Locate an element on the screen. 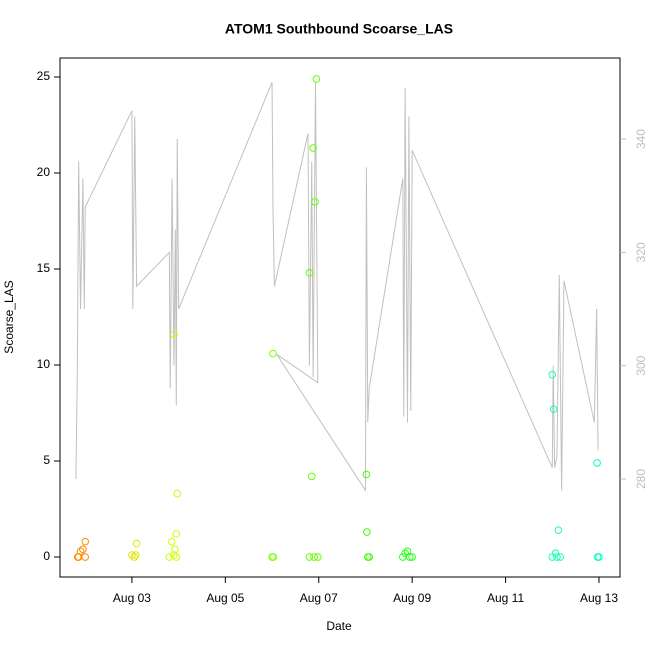 Image resolution: width=650 pixels, height=650 pixels. y2-tick-label: 300 is located at coordinates (641, 365).